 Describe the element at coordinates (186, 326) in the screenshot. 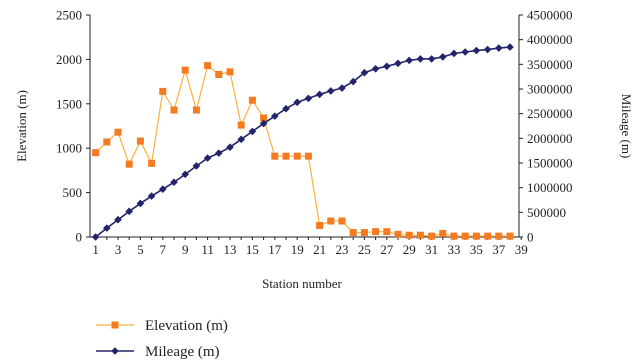

I see `legend-label: Elevation (m)` at that location.